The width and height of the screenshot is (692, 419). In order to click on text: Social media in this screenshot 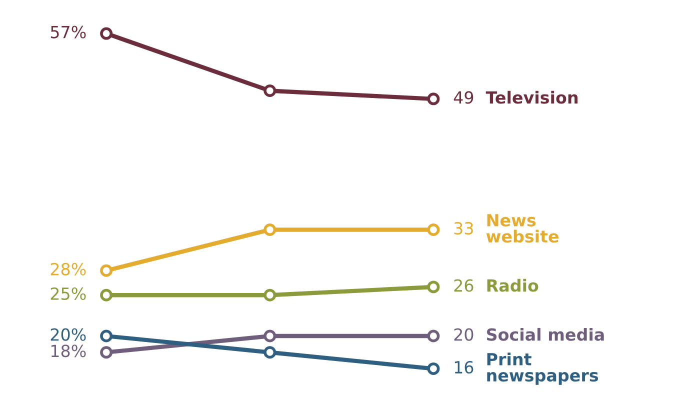, I will do `click(545, 334)`.